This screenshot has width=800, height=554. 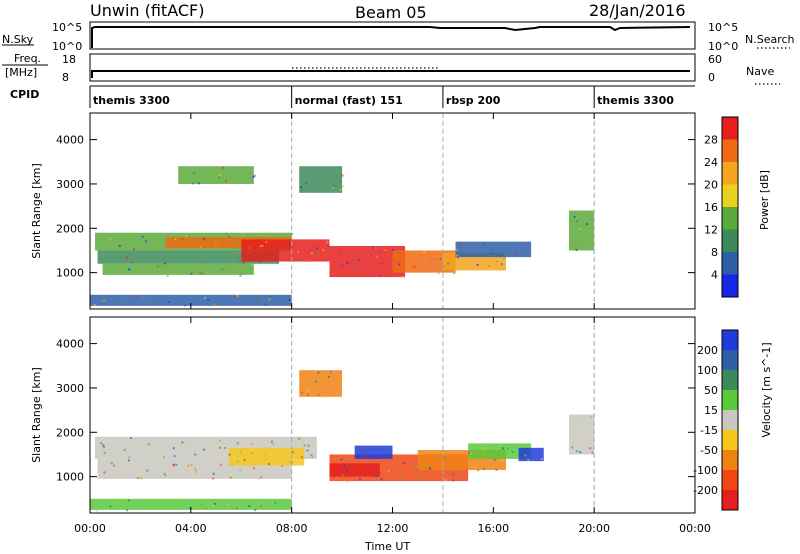 What do you see at coordinates (27, 58) in the screenshot?
I see `freq-label: Freq.` at bounding box center [27, 58].